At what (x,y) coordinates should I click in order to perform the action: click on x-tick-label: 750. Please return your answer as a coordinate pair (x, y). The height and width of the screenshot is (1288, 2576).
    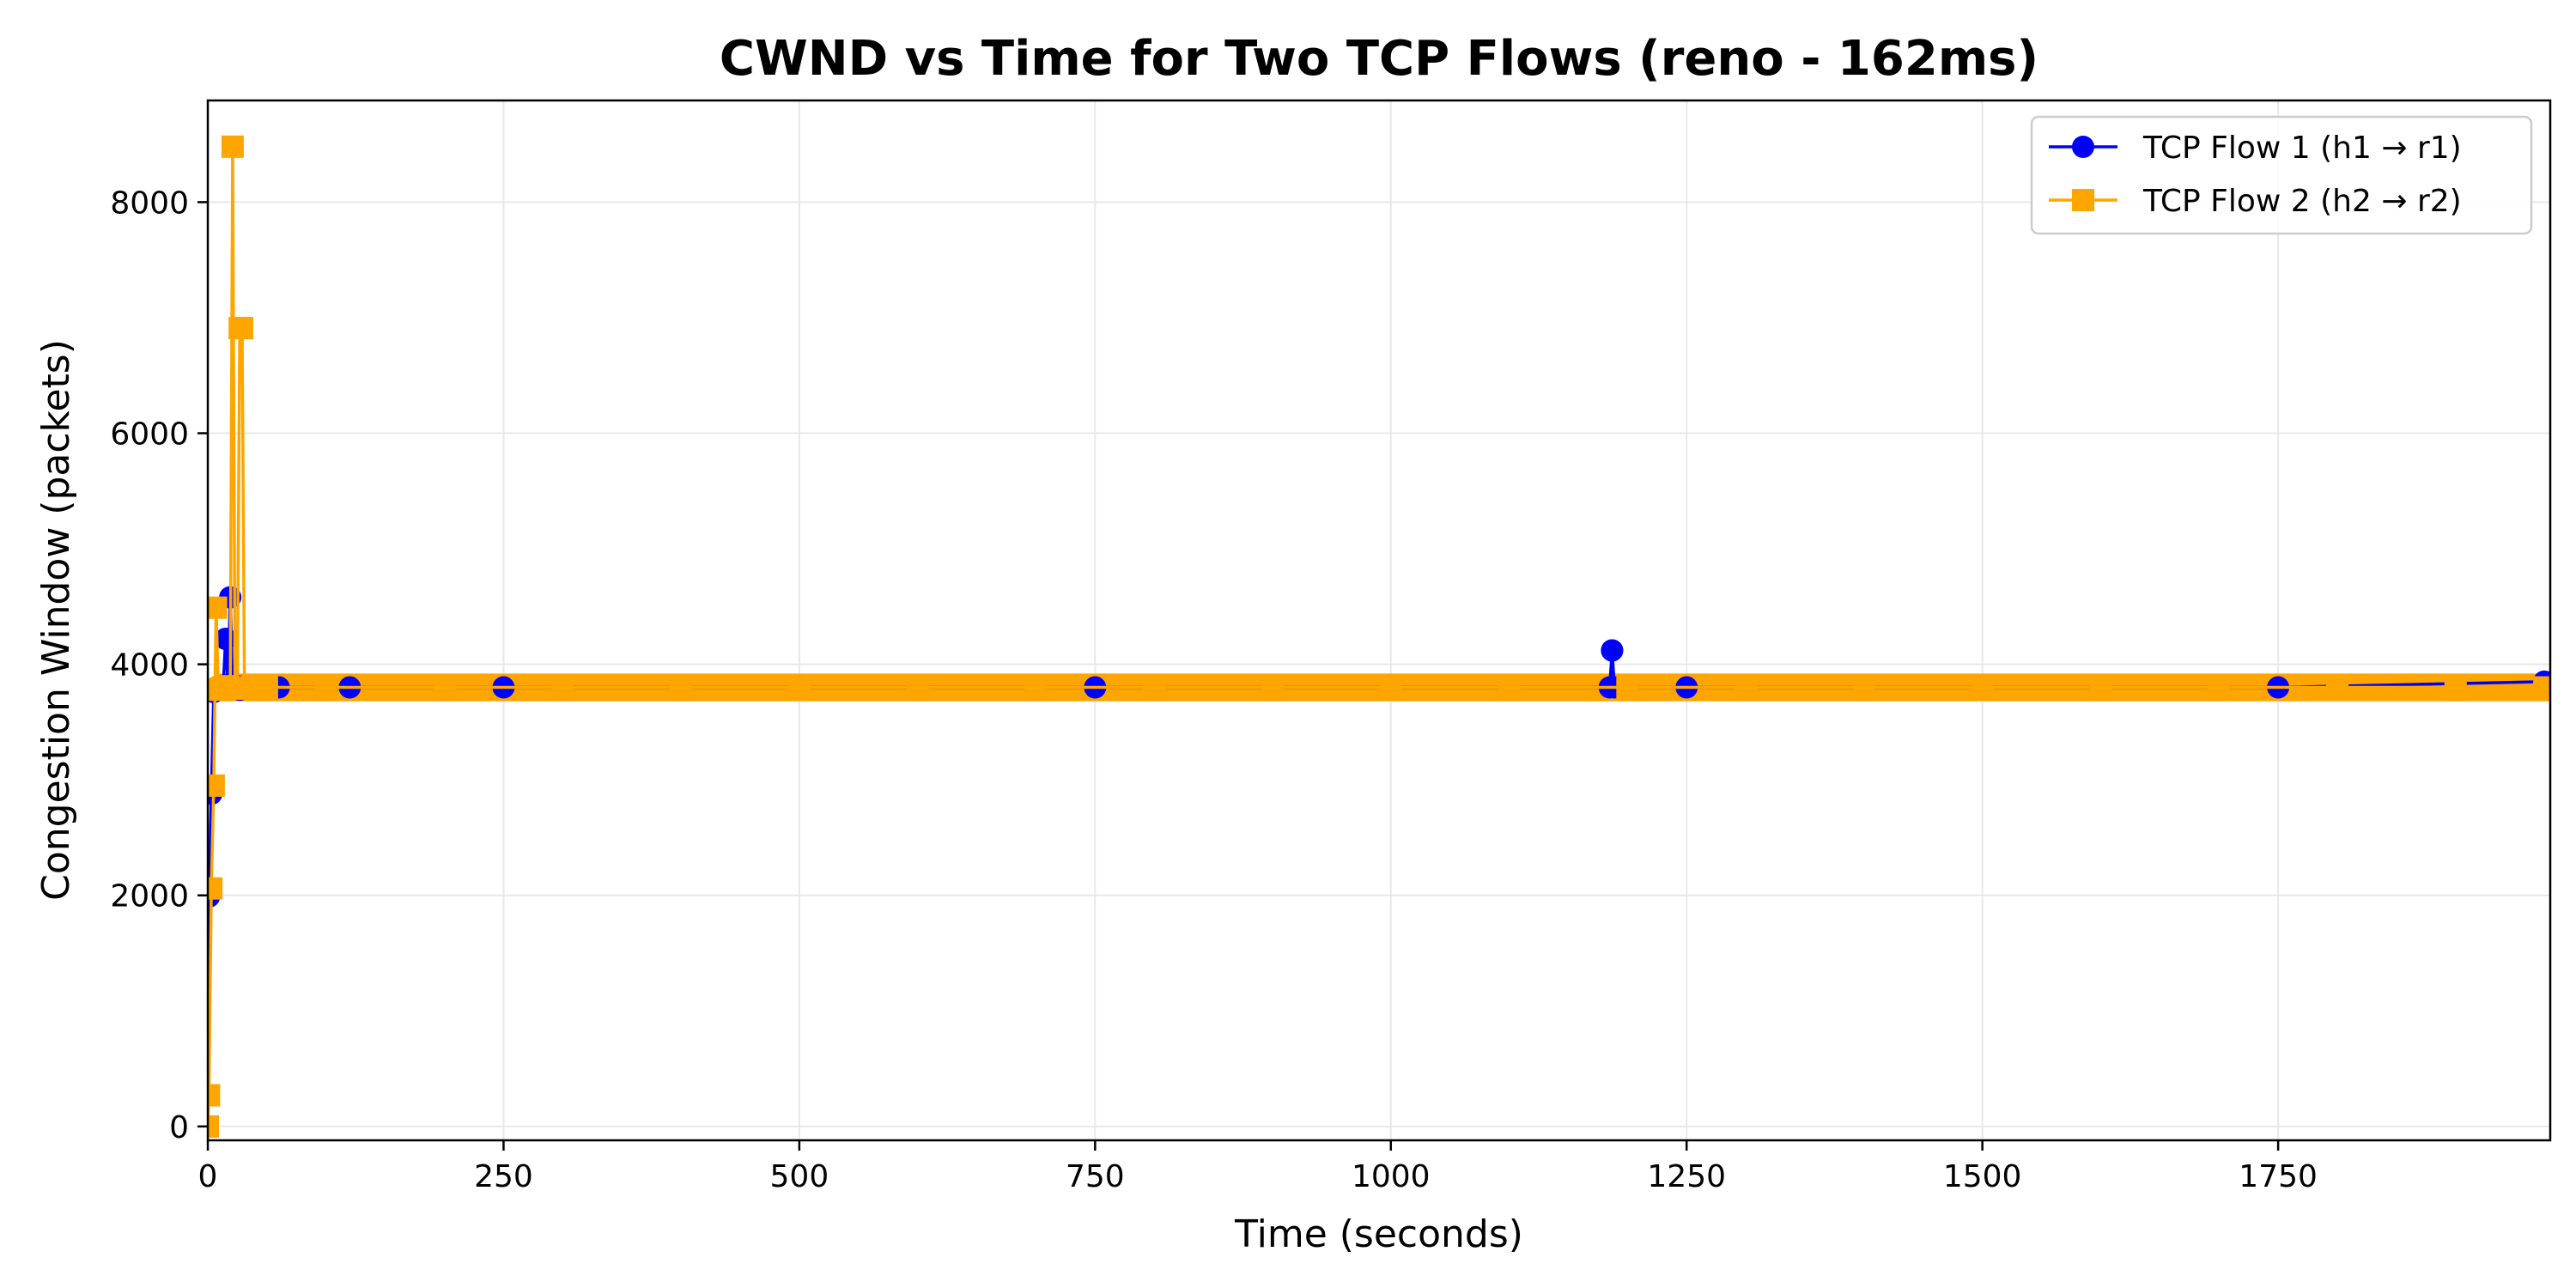
    Looking at the image, I should click on (1096, 1177).